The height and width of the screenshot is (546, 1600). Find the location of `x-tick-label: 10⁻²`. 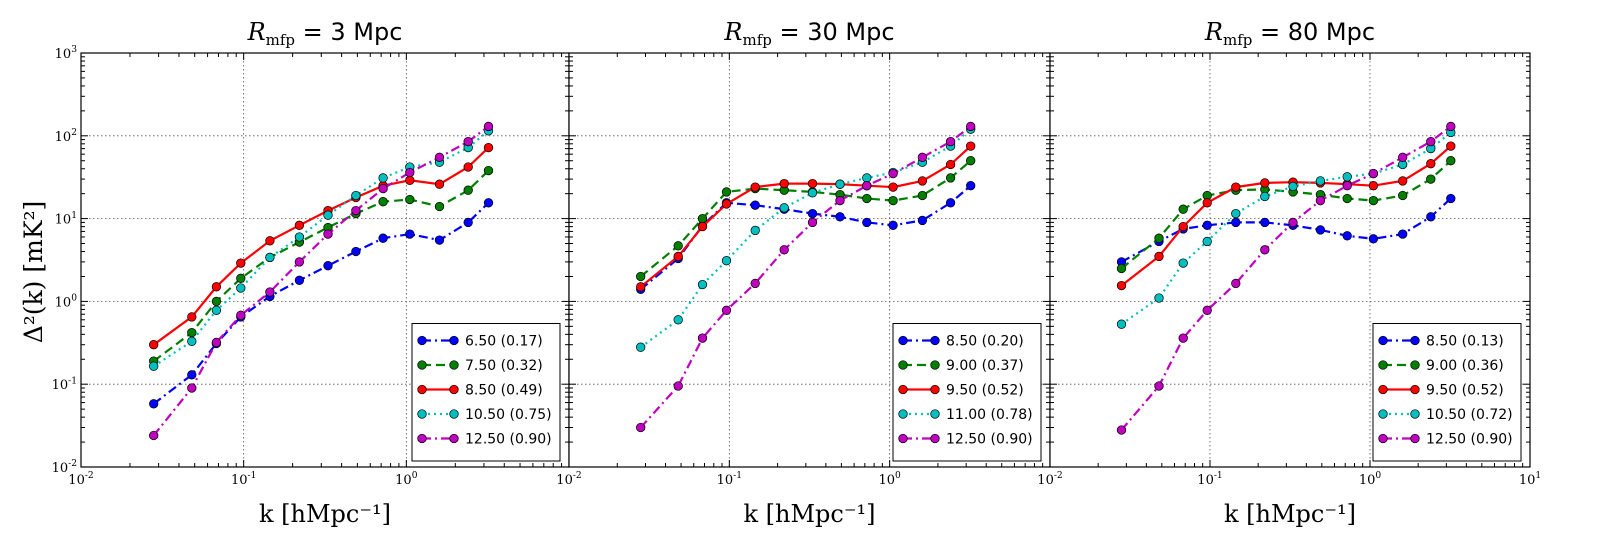

x-tick-label: 10⁻² is located at coordinates (568, 479).